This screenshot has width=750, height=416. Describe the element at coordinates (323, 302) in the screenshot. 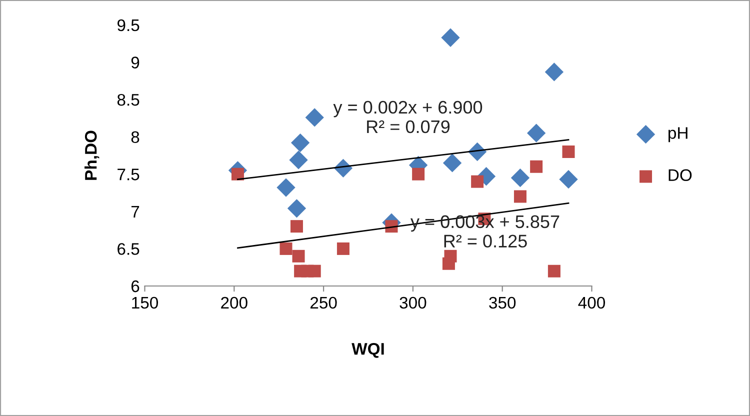

I see `x-tick-label: 250` at that location.